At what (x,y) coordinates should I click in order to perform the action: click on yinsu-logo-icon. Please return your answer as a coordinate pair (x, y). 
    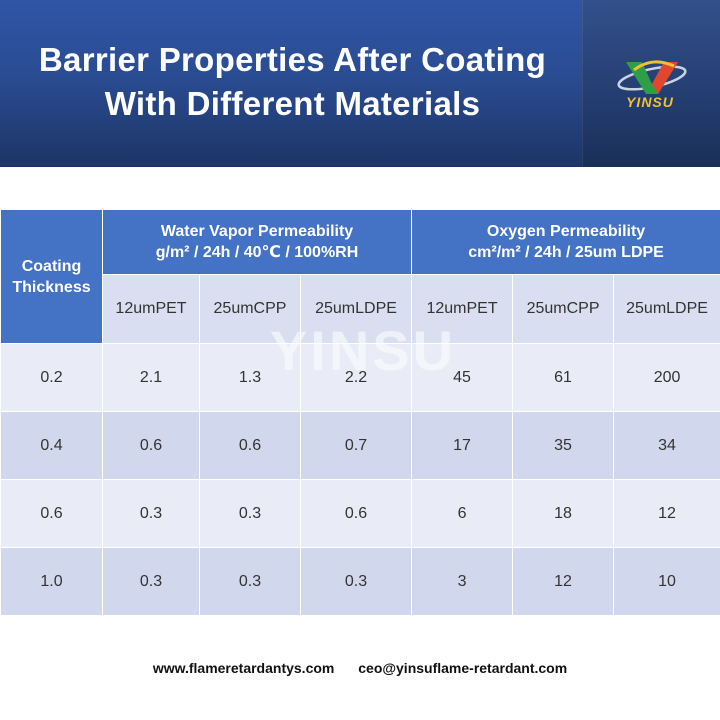
    Looking at the image, I should click on (652, 77).